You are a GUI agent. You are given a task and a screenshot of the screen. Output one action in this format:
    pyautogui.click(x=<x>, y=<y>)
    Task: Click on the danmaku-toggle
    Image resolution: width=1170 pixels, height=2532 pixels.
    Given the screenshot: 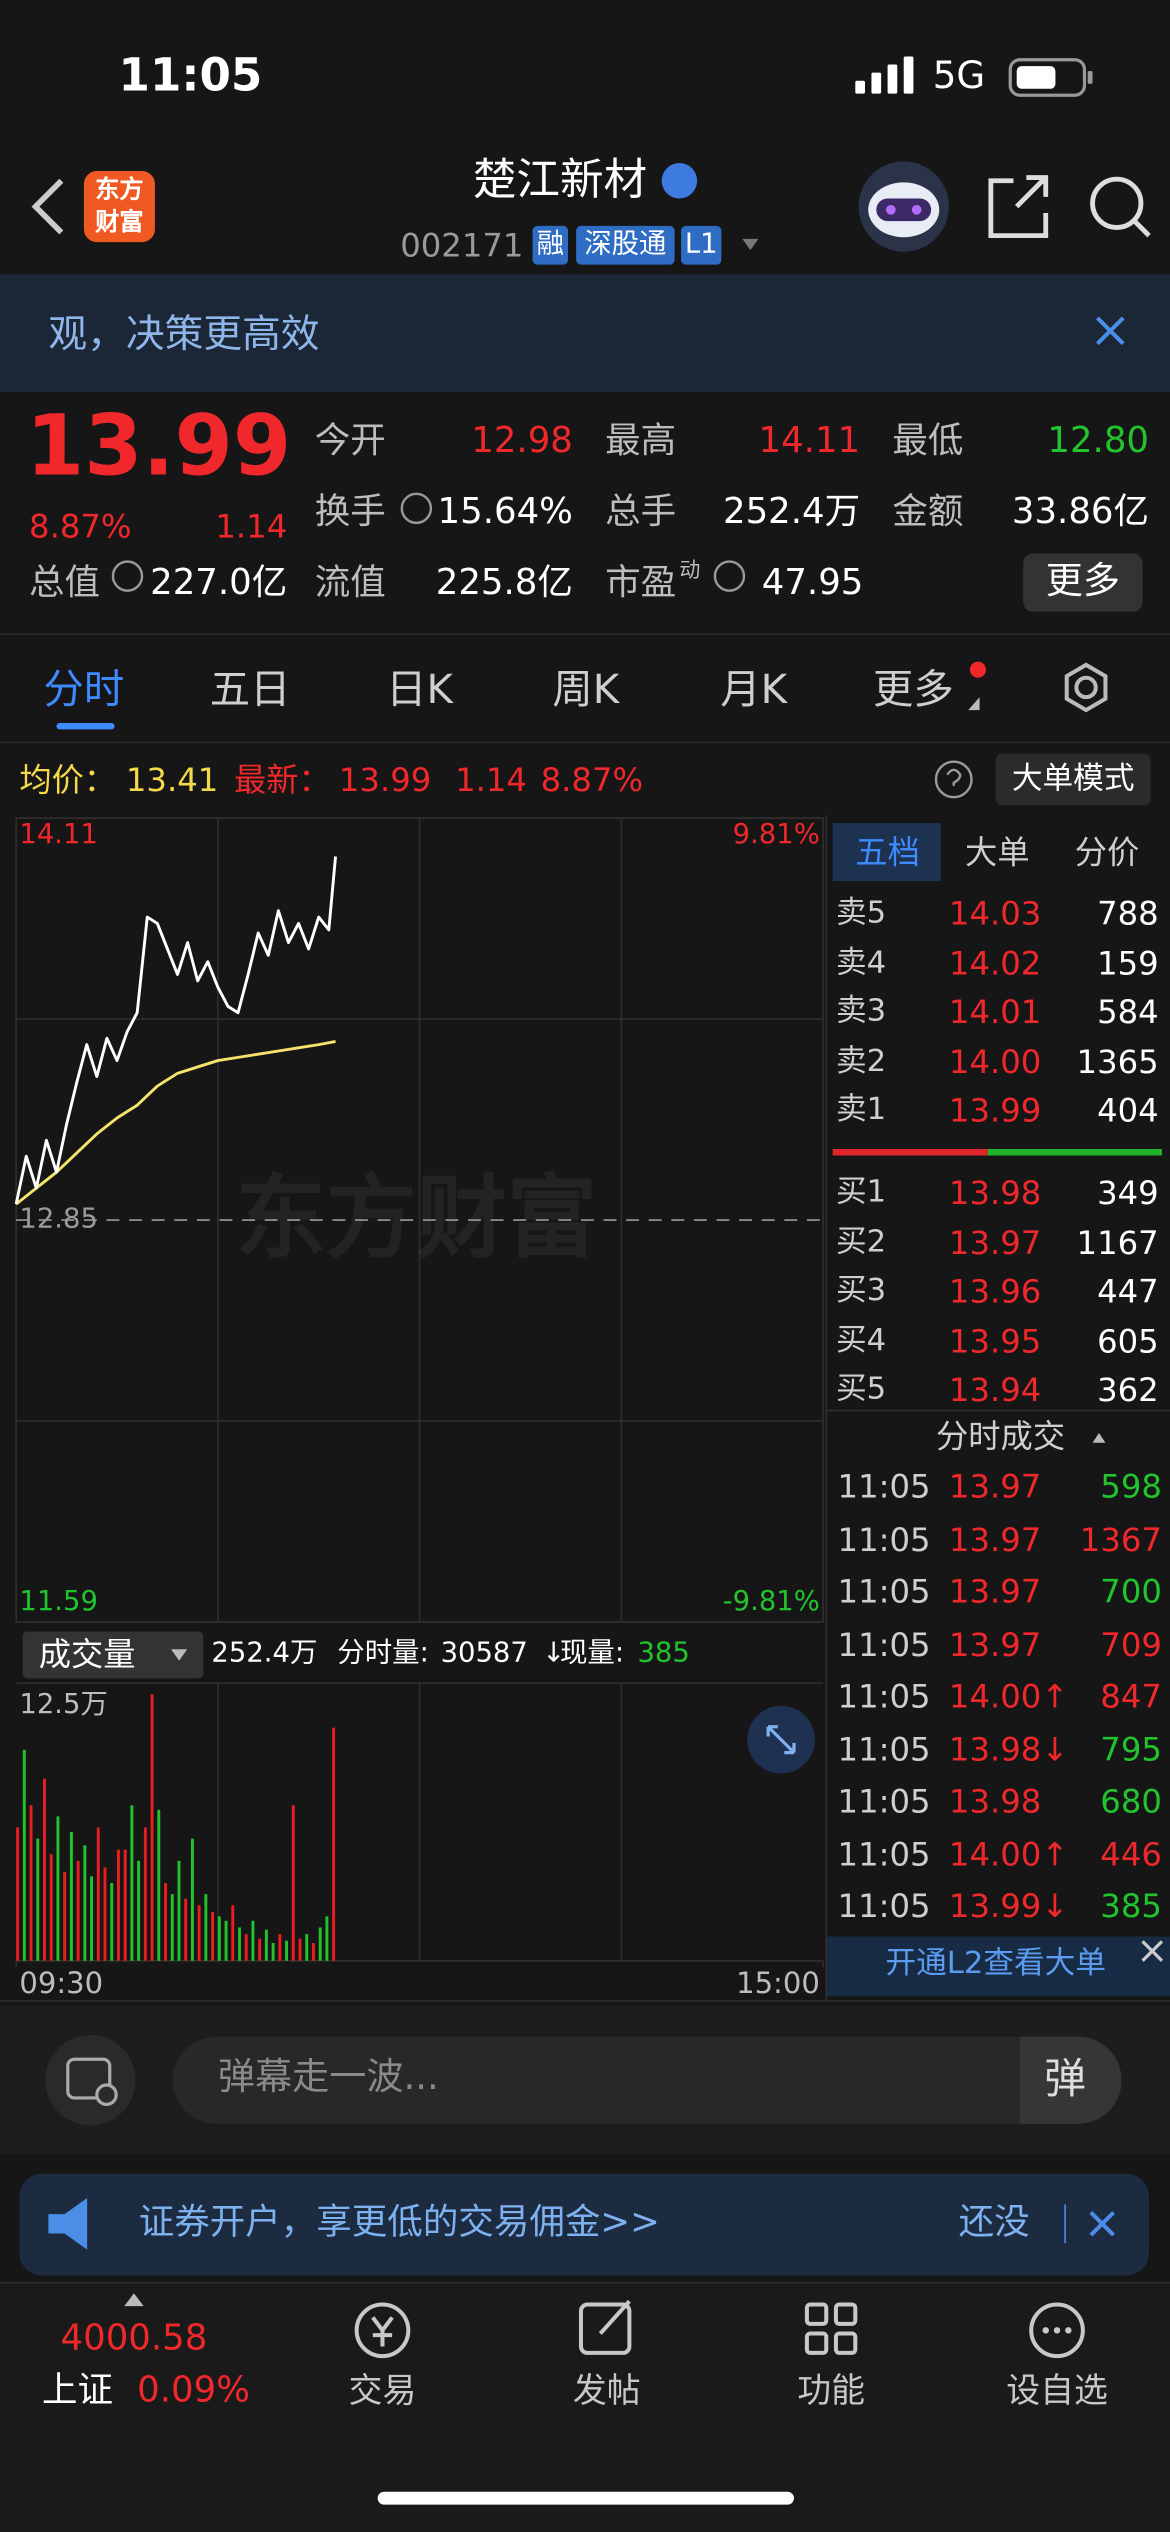 What is the action you would take?
    pyautogui.click(x=90, y=2080)
    